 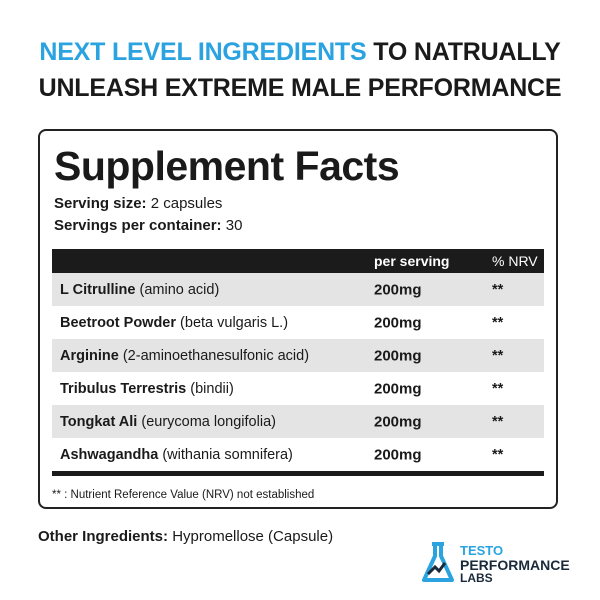 I want to click on ingredient-name: Tribulus Terrestris, so click(x=123, y=388).